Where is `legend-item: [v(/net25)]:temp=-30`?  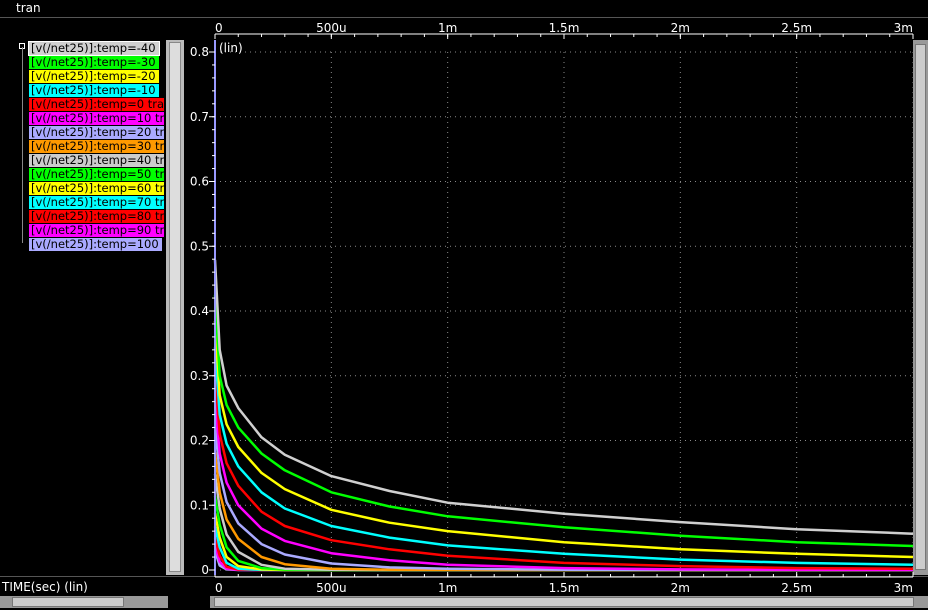 legend-item: [v(/net25)]:temp=-30 is located at coordinates (94, 62).